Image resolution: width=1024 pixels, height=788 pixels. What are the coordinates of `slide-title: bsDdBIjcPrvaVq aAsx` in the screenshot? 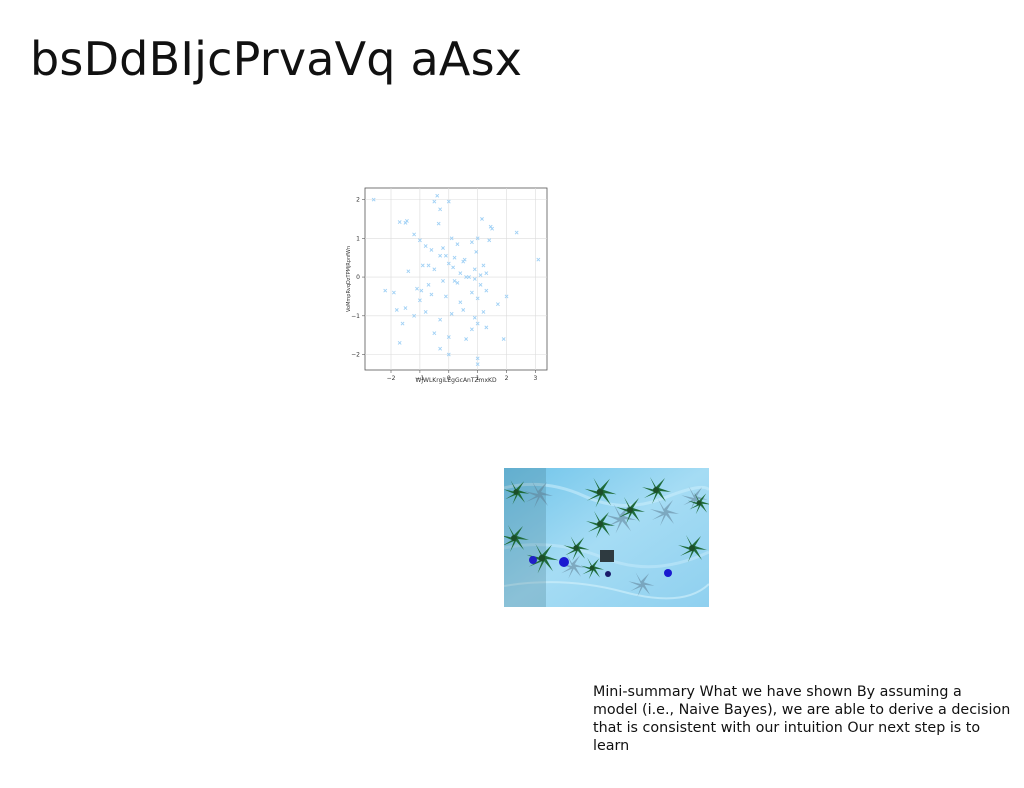 It's located at (276, 59).